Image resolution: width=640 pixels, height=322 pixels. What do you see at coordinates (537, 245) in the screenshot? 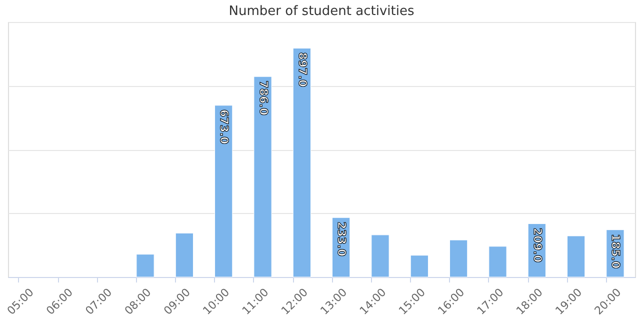
I see `data-label: 209.0` at bounding box center [537, 245].